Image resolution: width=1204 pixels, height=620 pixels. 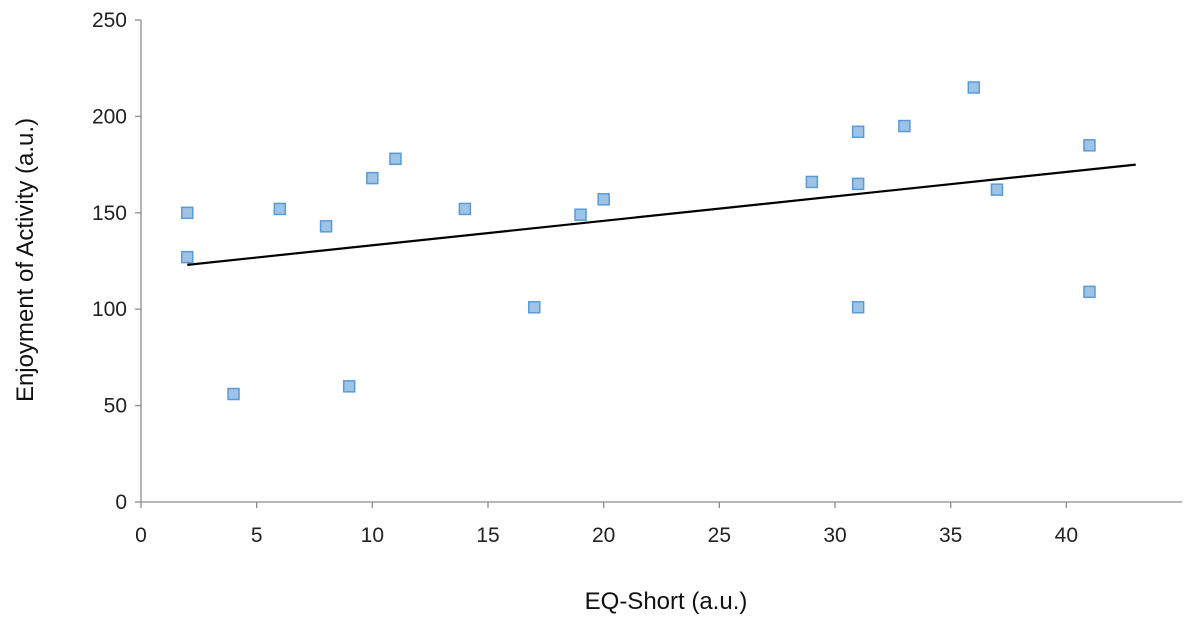 I want to click on x-tick-label: 5, so click(x=257, y=535).